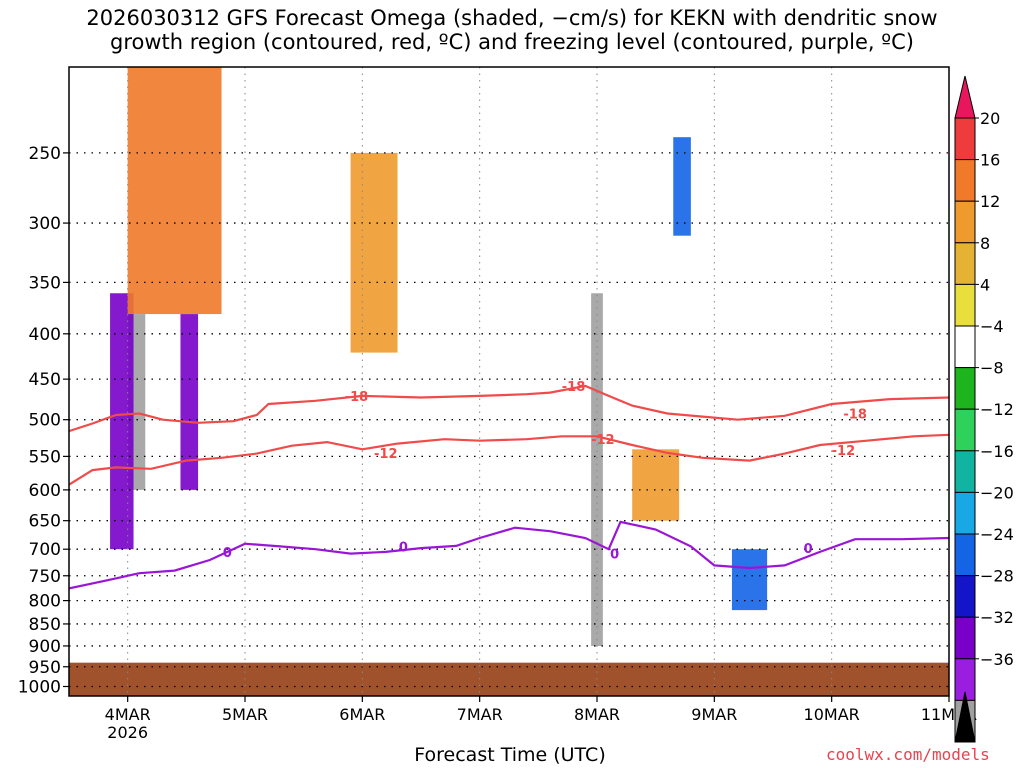 The image size is (1024, 768). I want to click on source-credit: coolwx.com/models, so click(908, 754).